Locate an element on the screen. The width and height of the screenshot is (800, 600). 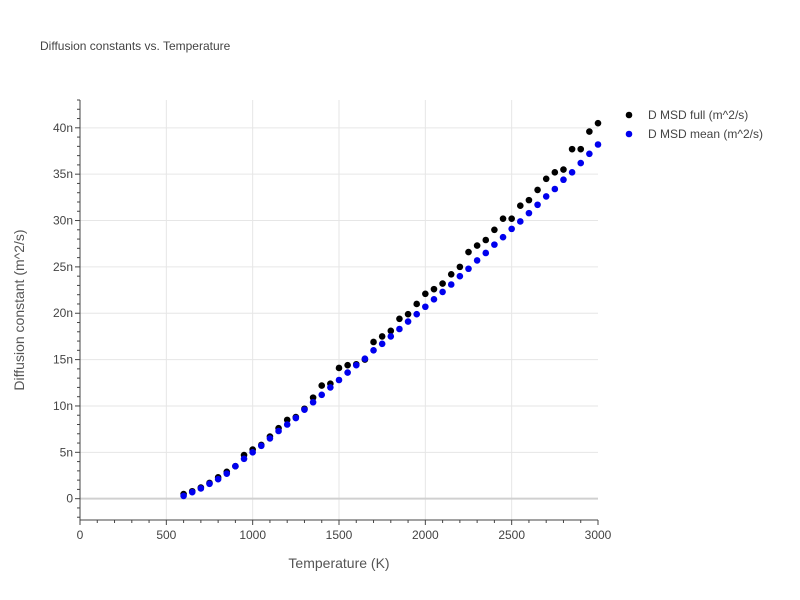
y-axis-title: Diffusion constant (m^2/s) is located at coordinates (19, 309).